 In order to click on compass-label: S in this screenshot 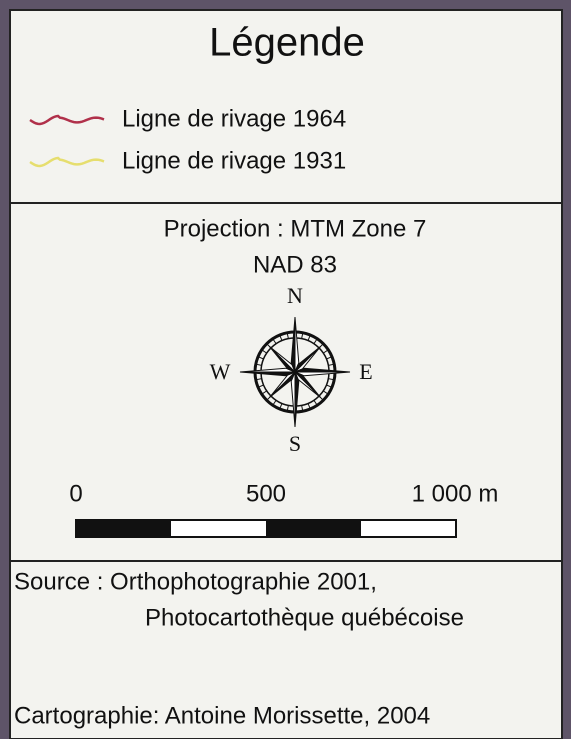, I will do `click(295, 443)`.